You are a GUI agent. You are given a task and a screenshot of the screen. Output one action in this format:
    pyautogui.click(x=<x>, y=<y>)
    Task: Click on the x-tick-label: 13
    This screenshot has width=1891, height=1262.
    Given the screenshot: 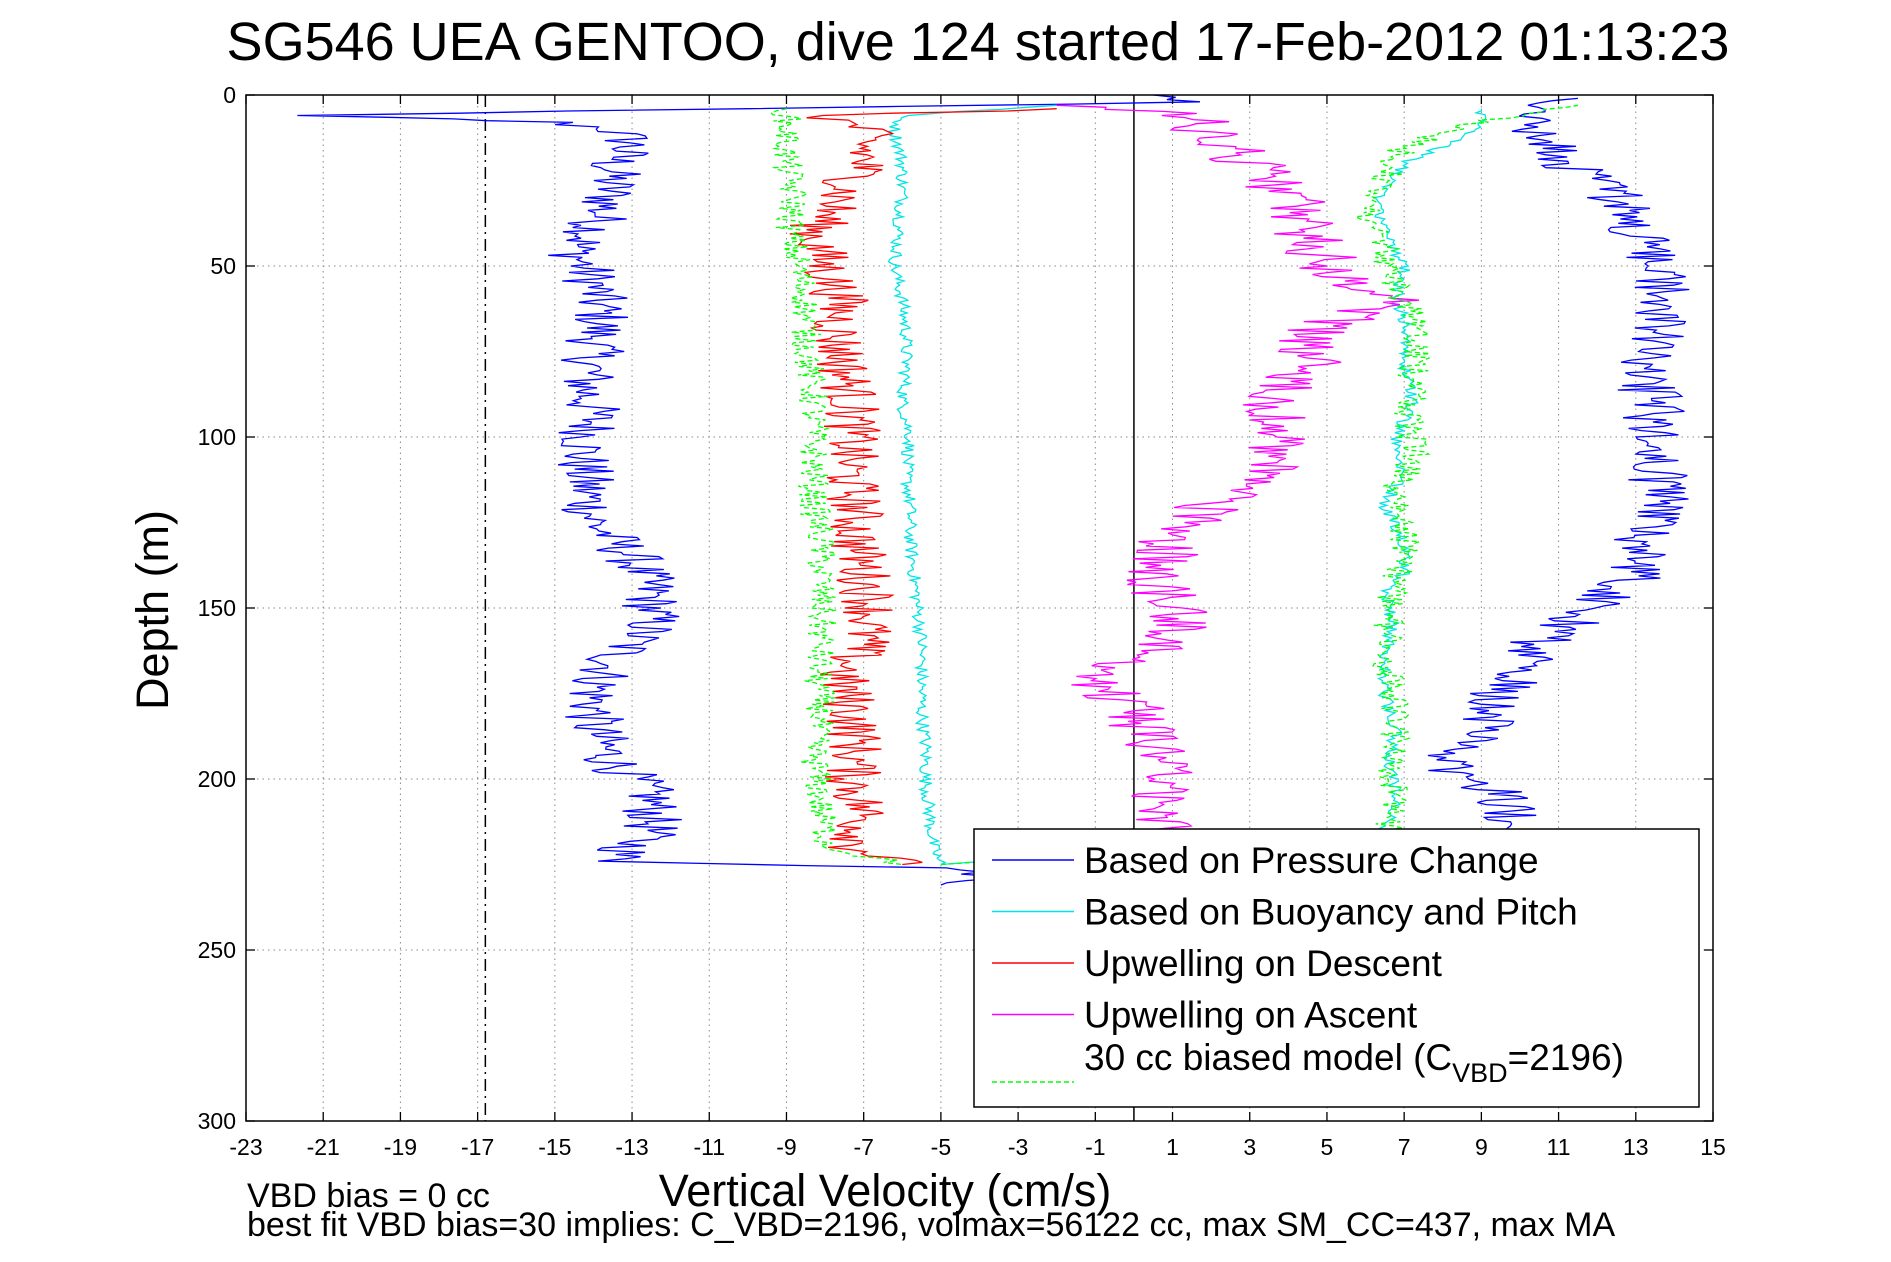 What is the action you would take?
    pyautogui.click(x=1636, y=1147)
    